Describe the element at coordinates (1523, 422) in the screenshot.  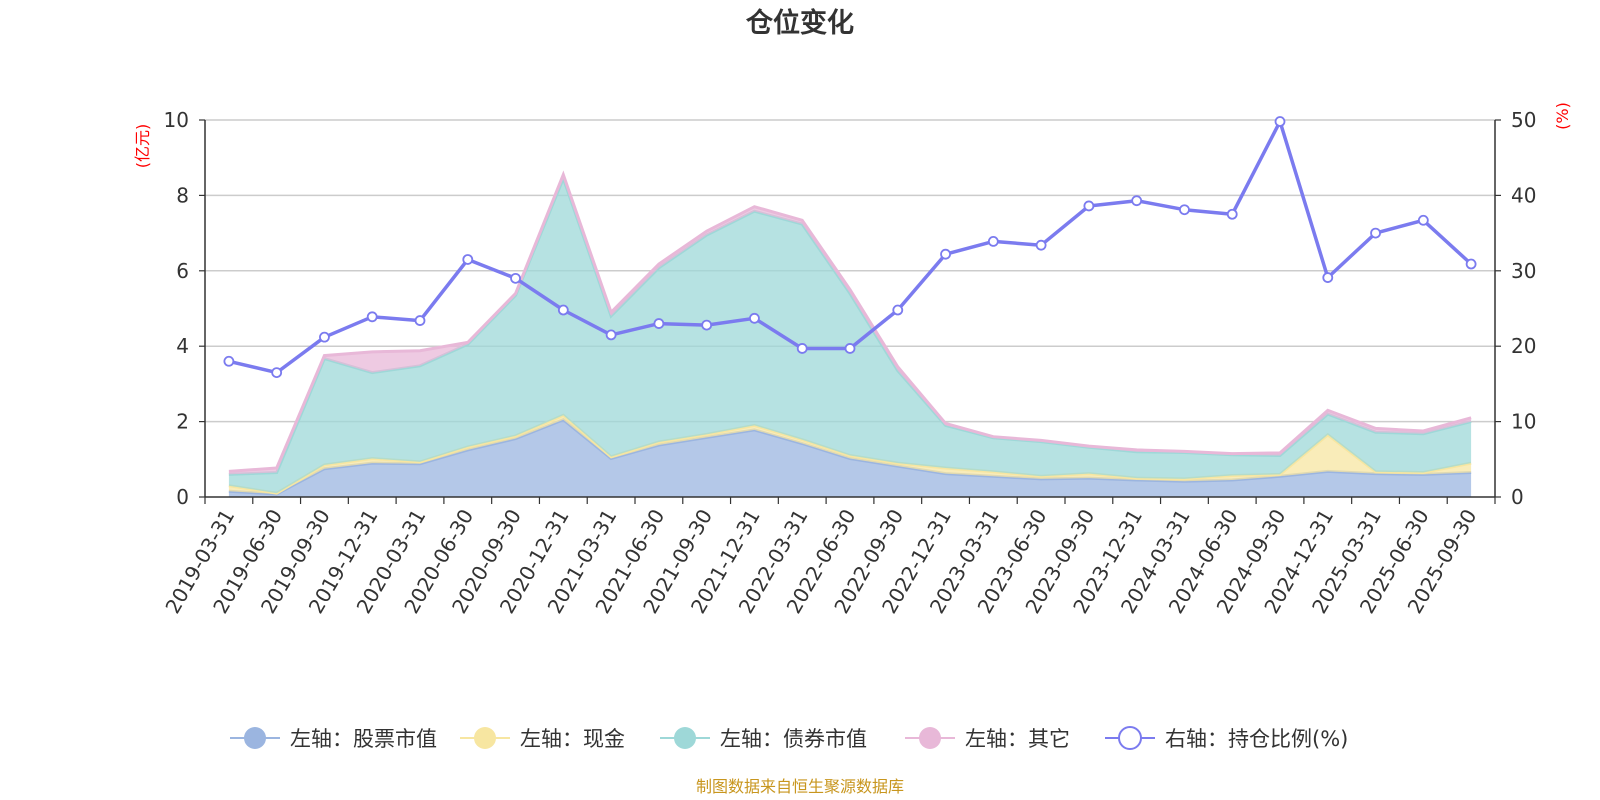
I see `right-tick-label: 10` at that location.